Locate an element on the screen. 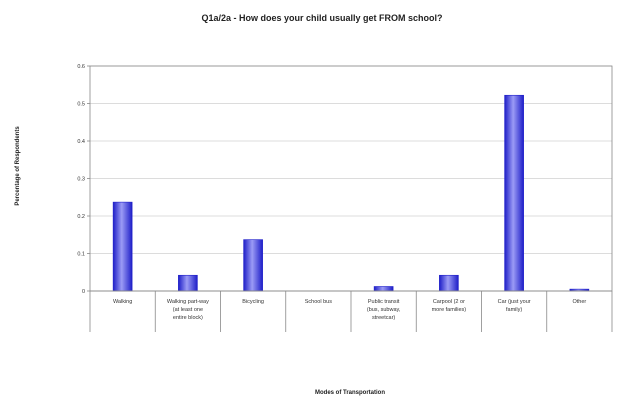  x-category-label: Other is located at coordinates (579, 302).